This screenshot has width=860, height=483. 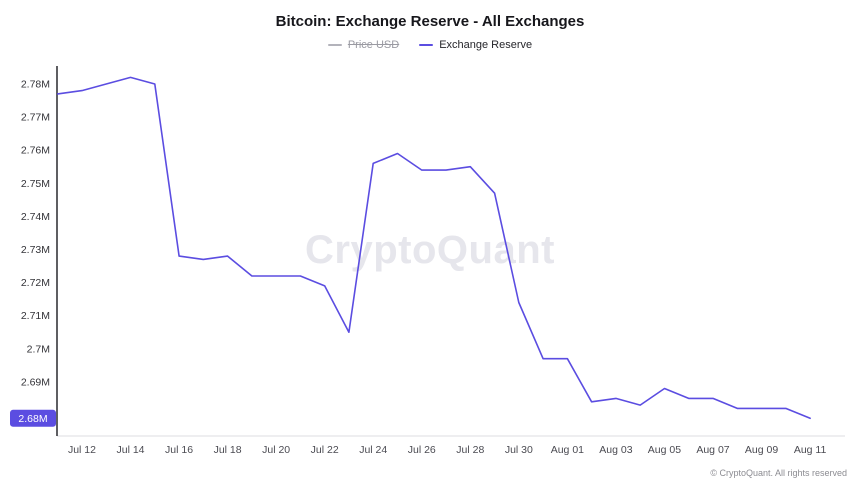 What do you see at coordinates (519, 450) in the screenshot?
I see `x-tick-label: Jul 30` at bounding box center [519, 450].